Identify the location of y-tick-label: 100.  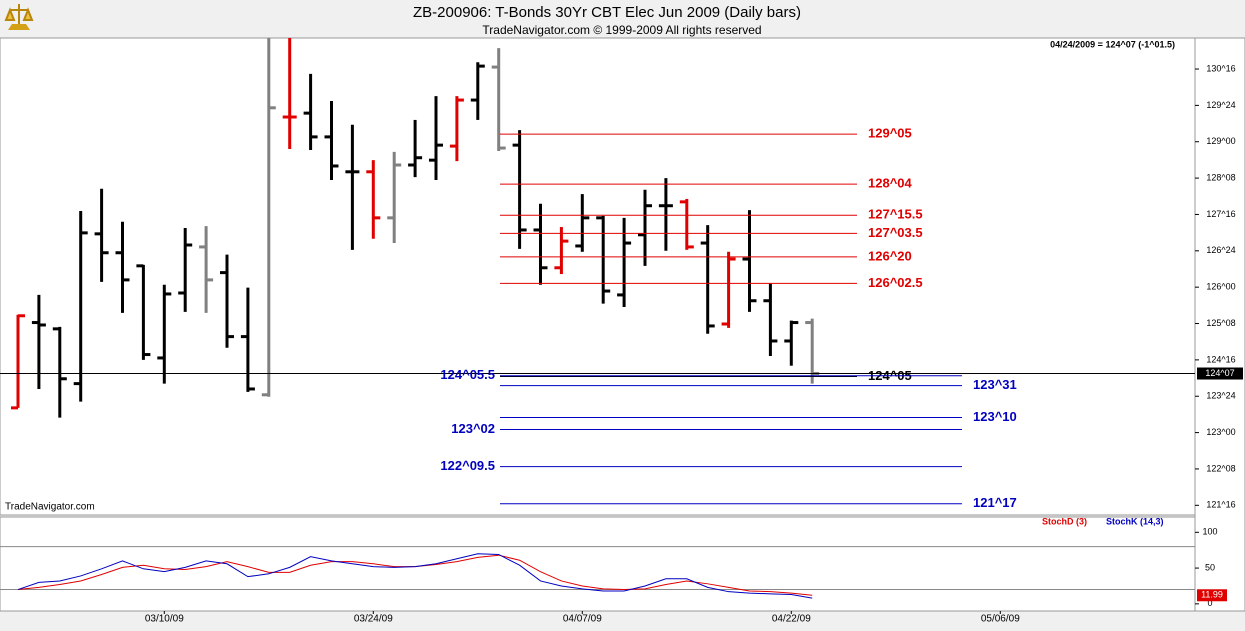
(1209, 532).